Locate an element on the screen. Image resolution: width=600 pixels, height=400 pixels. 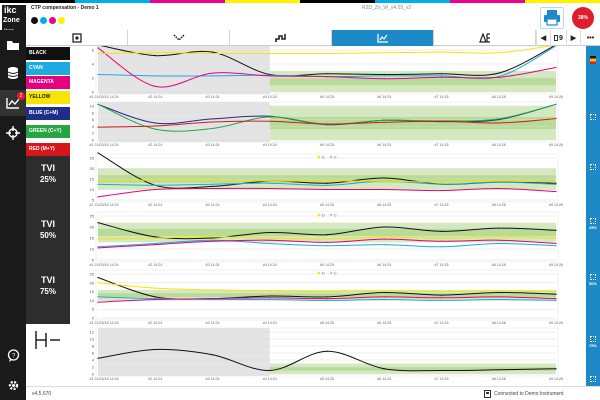
right-sidebar-item: 75% is located at coordinates (593, 342).